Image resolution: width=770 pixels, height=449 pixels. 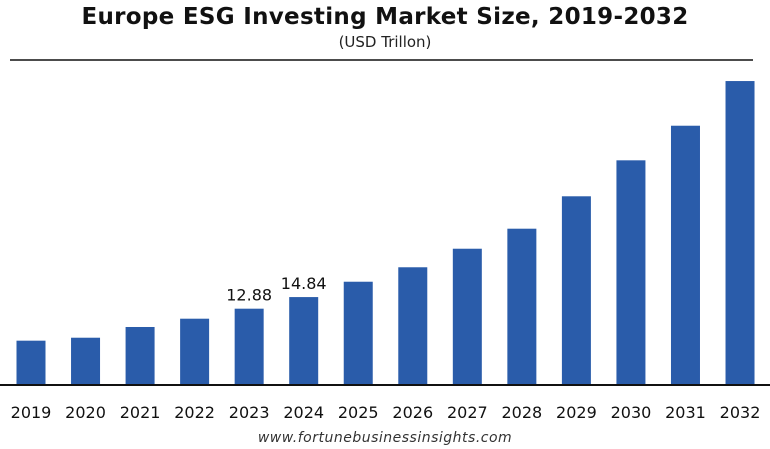 What do you see at coordinates (304, 341) in the screenshot?
I see `bar-2024` at bounding box center [304, 341].